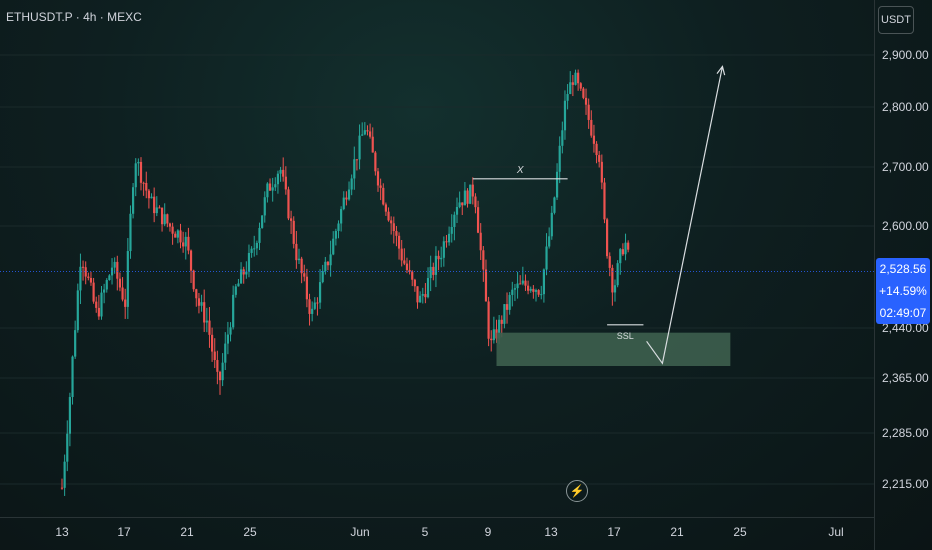 This screenshot has width=932, height=550. I want to click on lightning-icon: ⚡, so click(577, 491).